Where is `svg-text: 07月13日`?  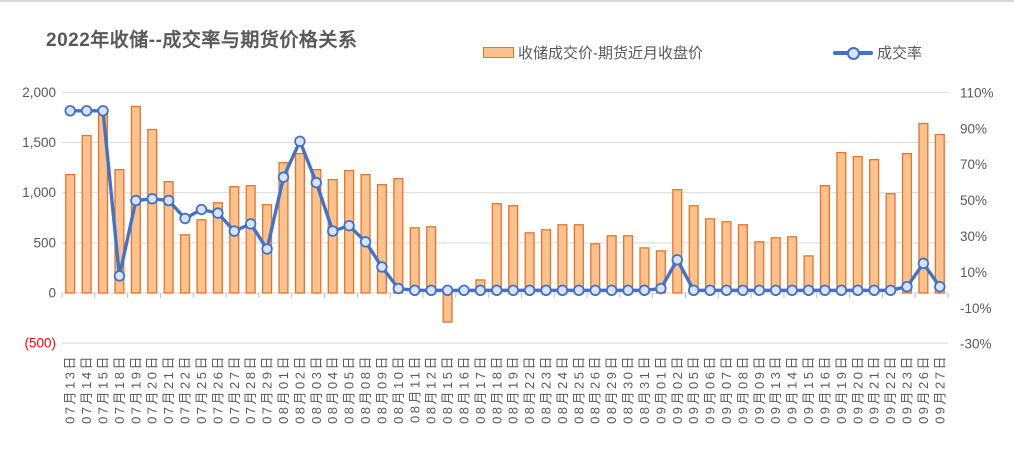 svg-text: 07月13日 is located at coordinates (70, 389).